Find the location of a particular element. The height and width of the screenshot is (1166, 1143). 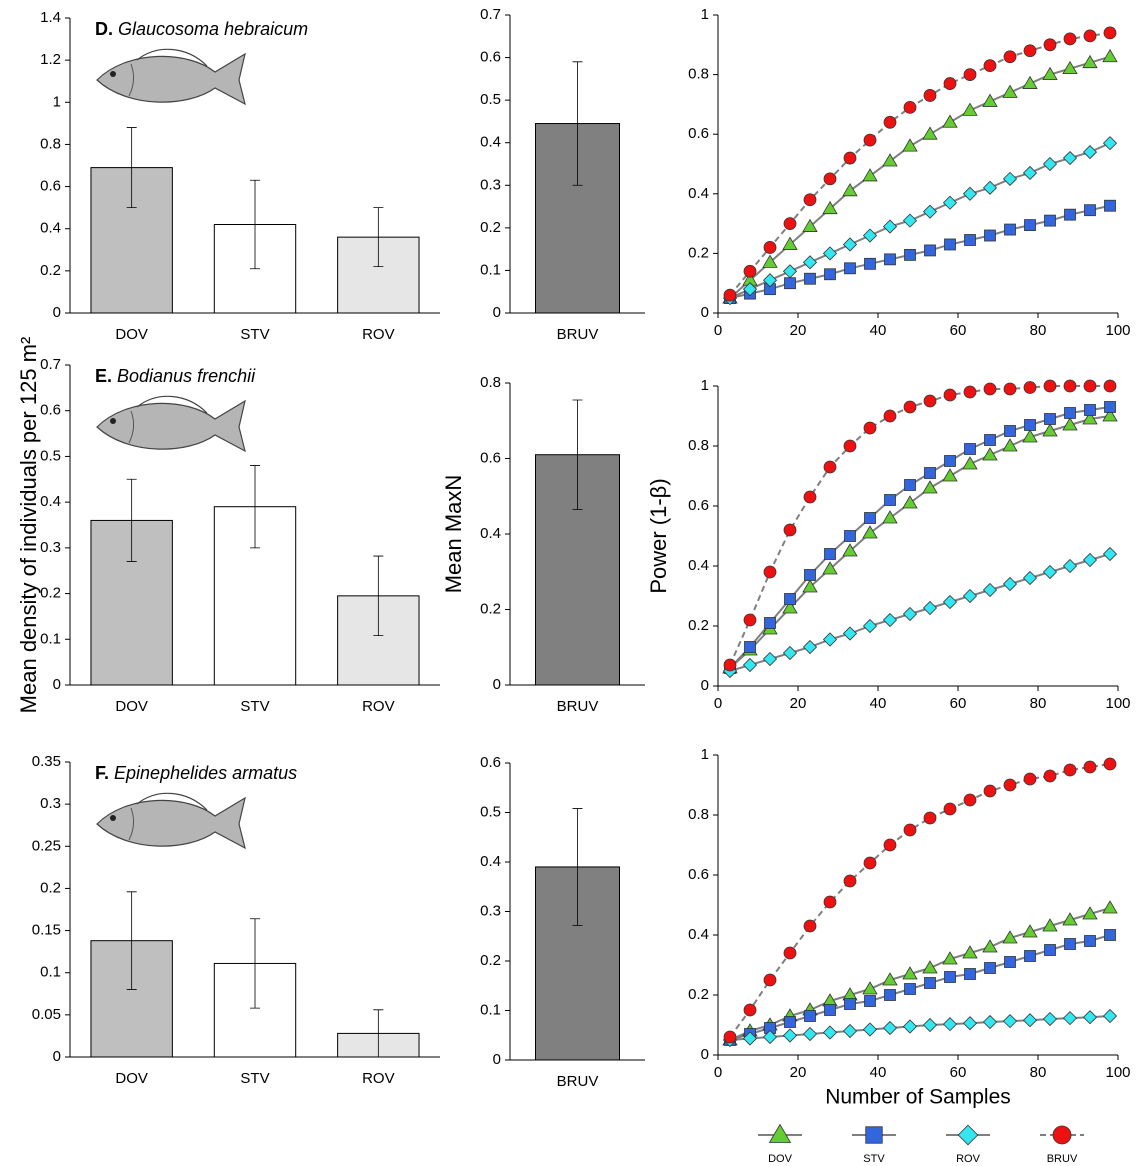

y-tick-label: 0.35 is located at coordinates (46, 761).